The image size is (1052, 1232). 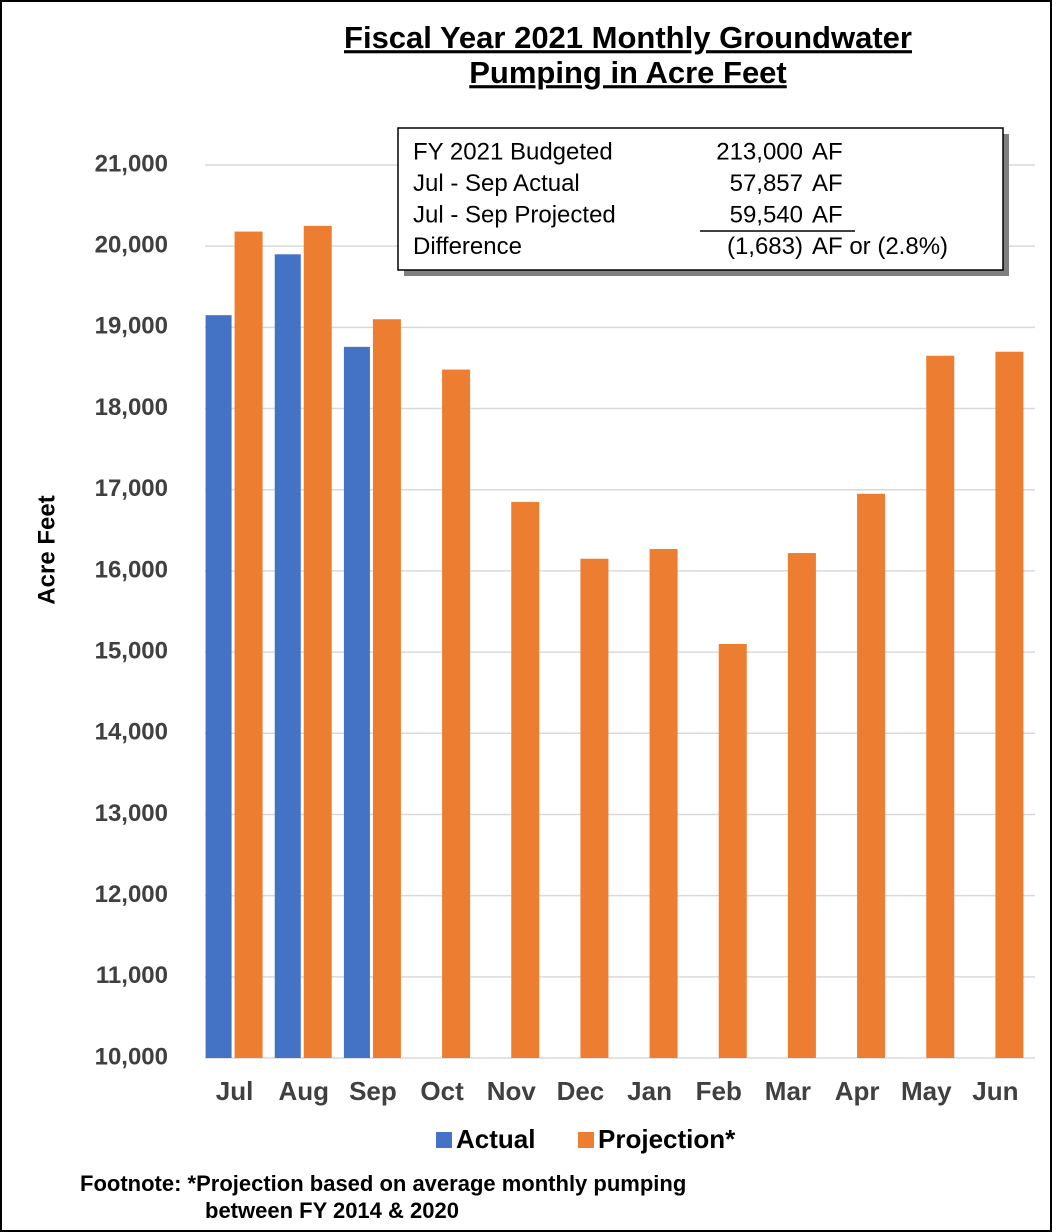 What do you see at coordinates (131, 732) in the screenshot?
I see `y-tick-label: 14,000` at bounding box center [131, 732].